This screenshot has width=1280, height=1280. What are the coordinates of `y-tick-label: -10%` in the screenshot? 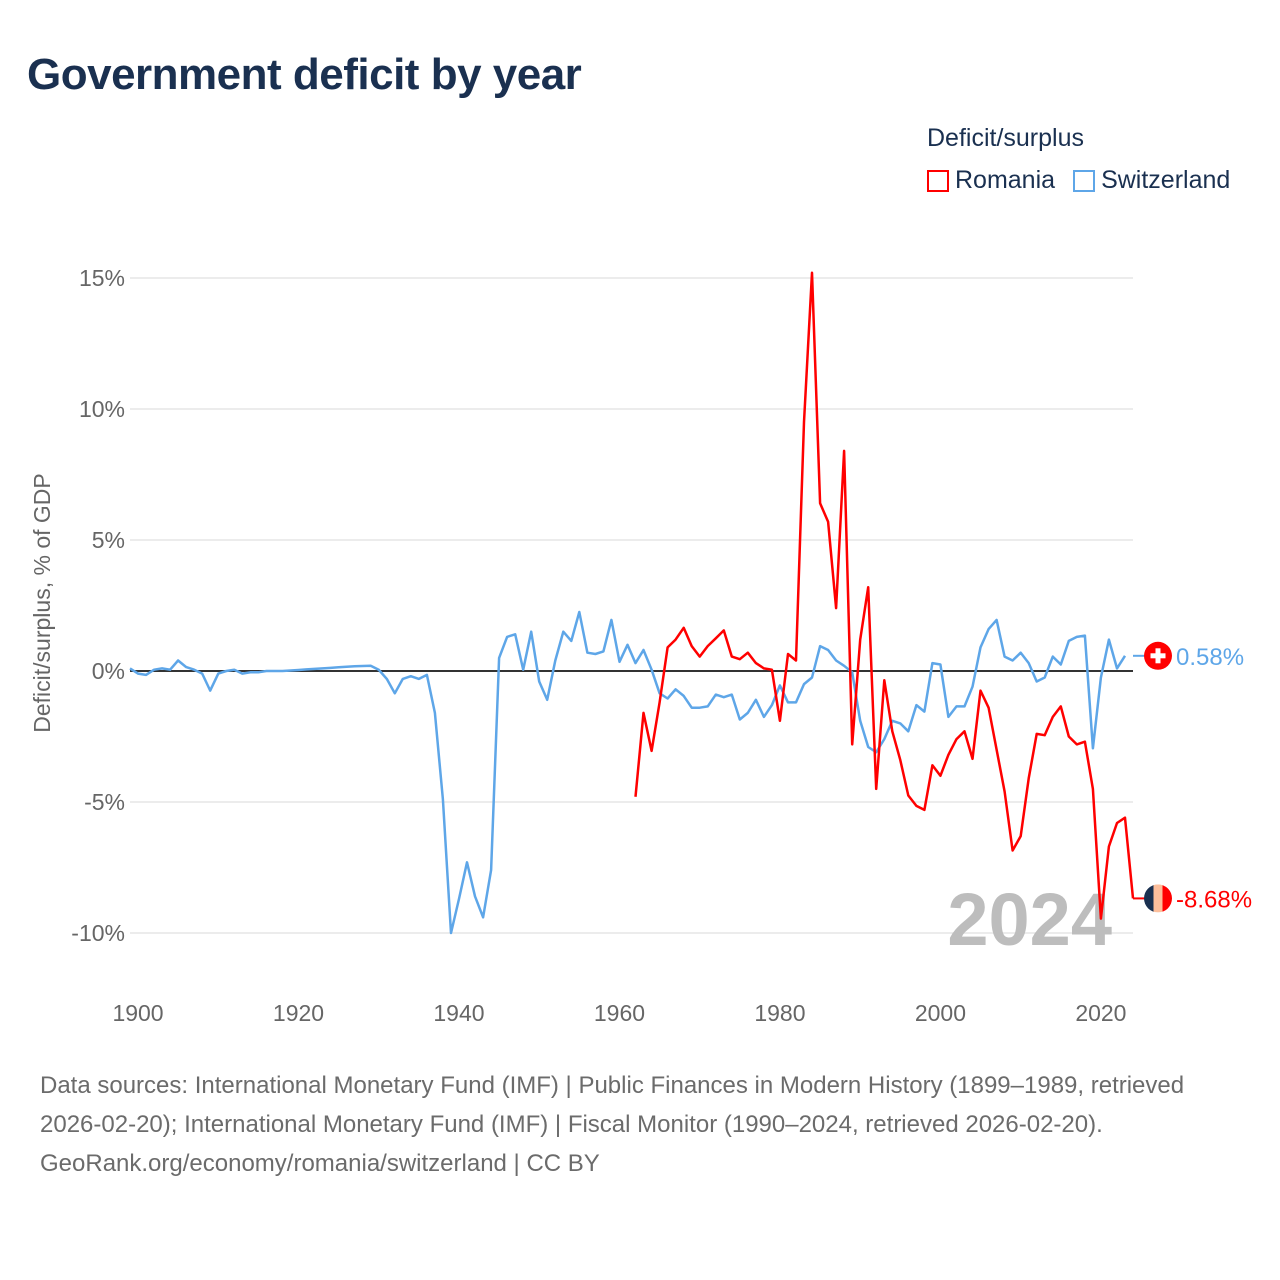 It's located at (98, 933).